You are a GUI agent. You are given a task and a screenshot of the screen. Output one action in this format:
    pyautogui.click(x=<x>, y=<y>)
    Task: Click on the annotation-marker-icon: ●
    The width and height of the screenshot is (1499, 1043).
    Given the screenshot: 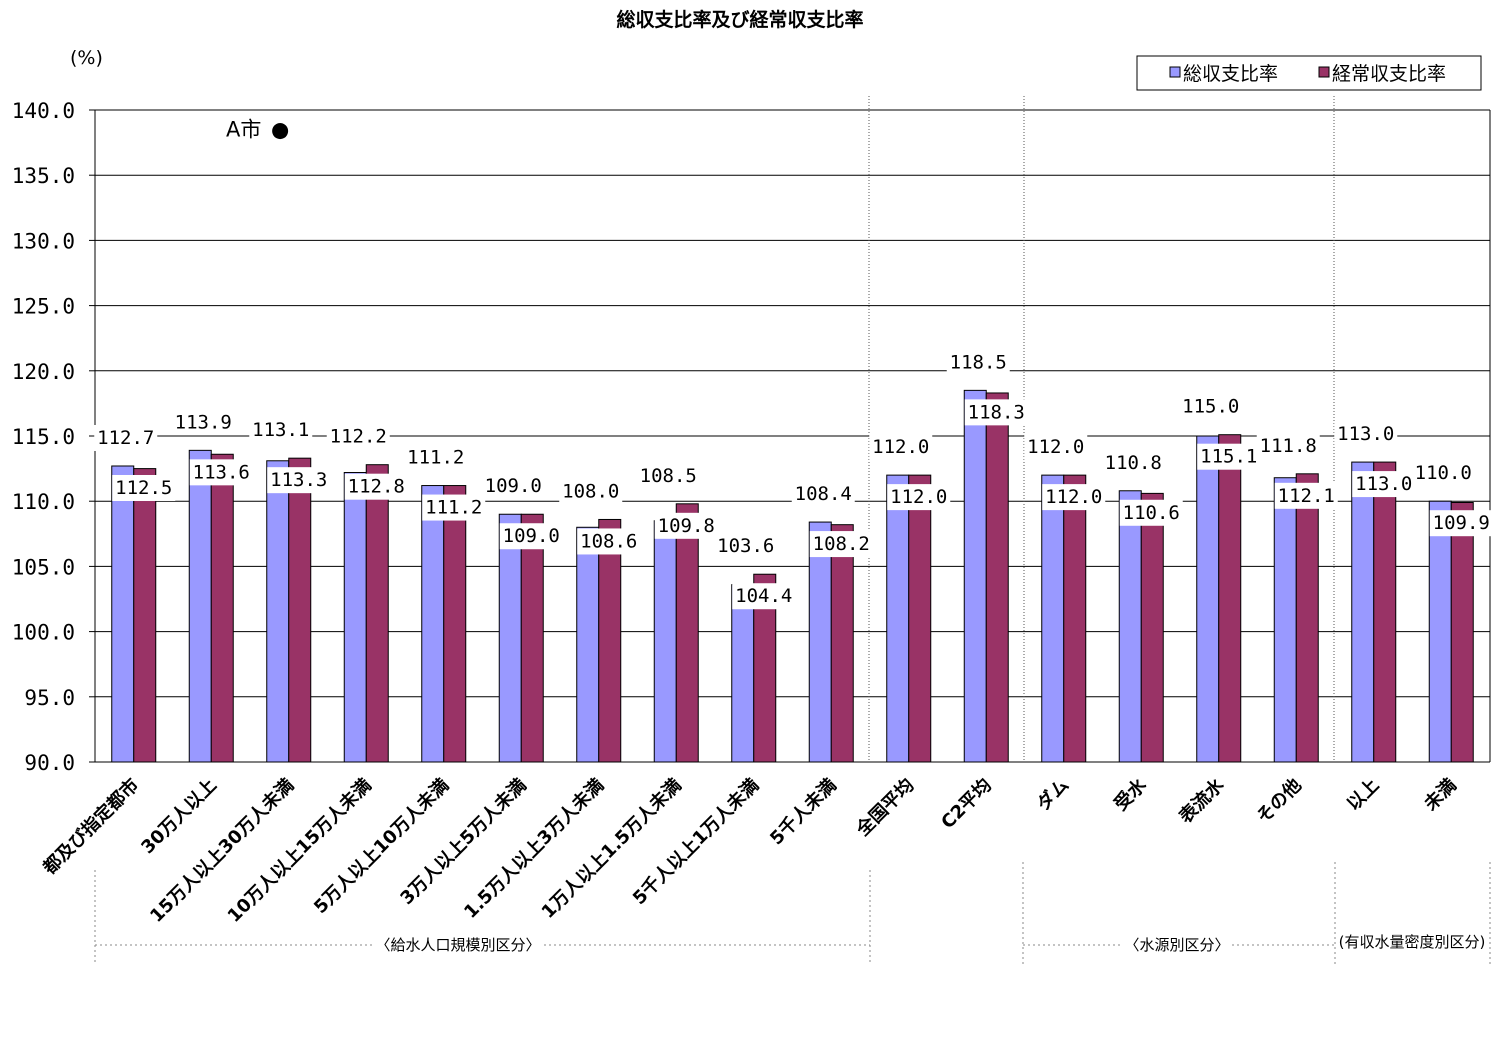 What is the action you would take?
    pyautogui.click(x=280, y=130)
    